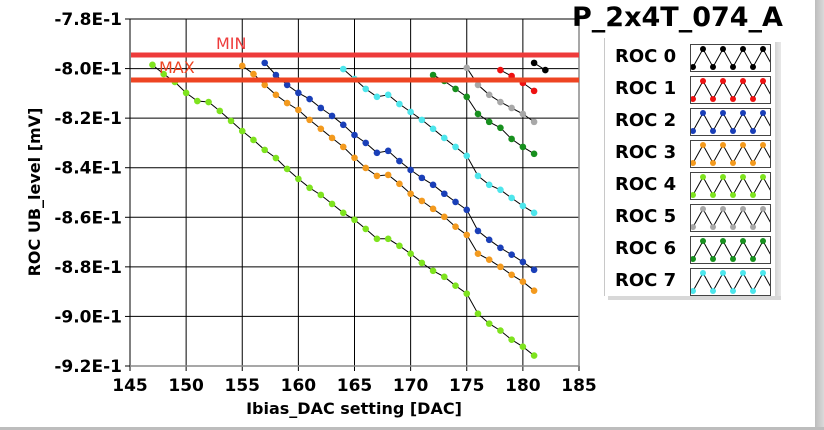  Describe the element at coordinates (177, 67) in the screenshot. I see `limit-label-max: MAX` at that location.